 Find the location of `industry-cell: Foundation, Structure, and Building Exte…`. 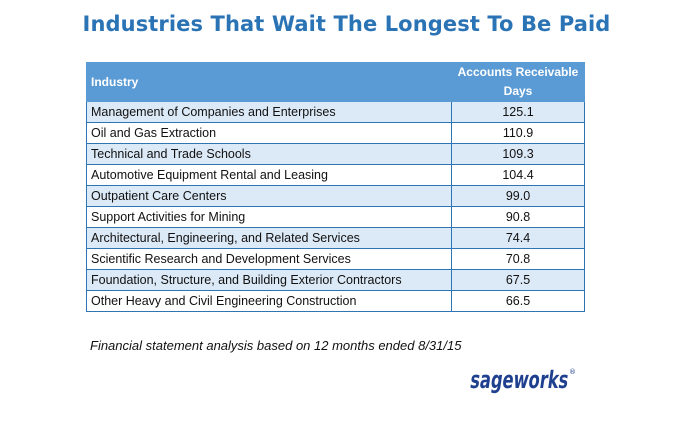

industry-cell: Foundation, Structure, and Building Exte… is located at coordinates (269, 280).